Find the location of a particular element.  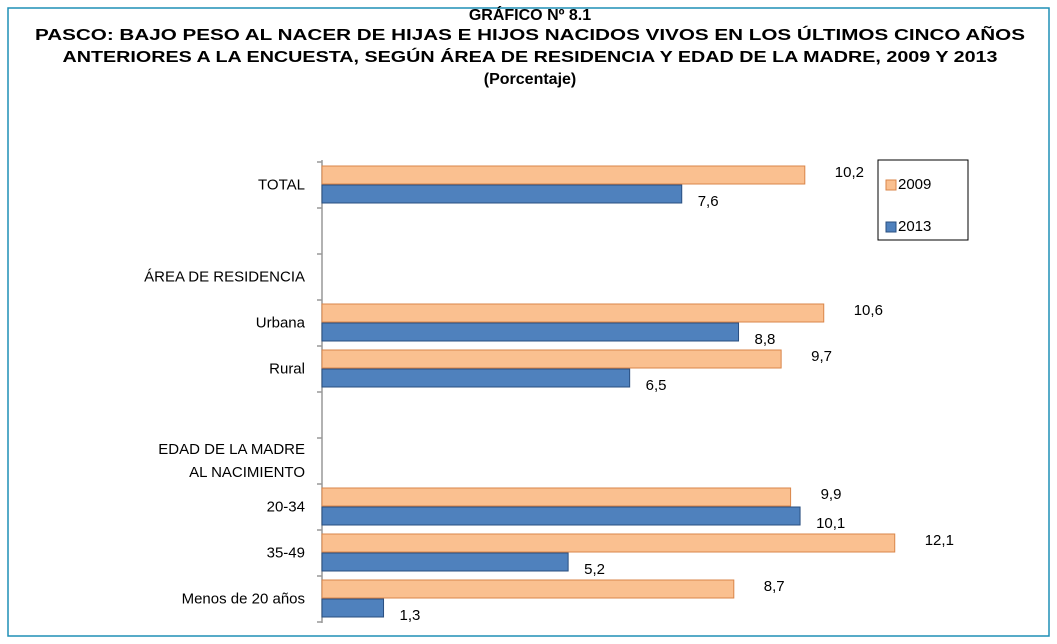

legend-label: 2009 is located at coordinates (914, 184).